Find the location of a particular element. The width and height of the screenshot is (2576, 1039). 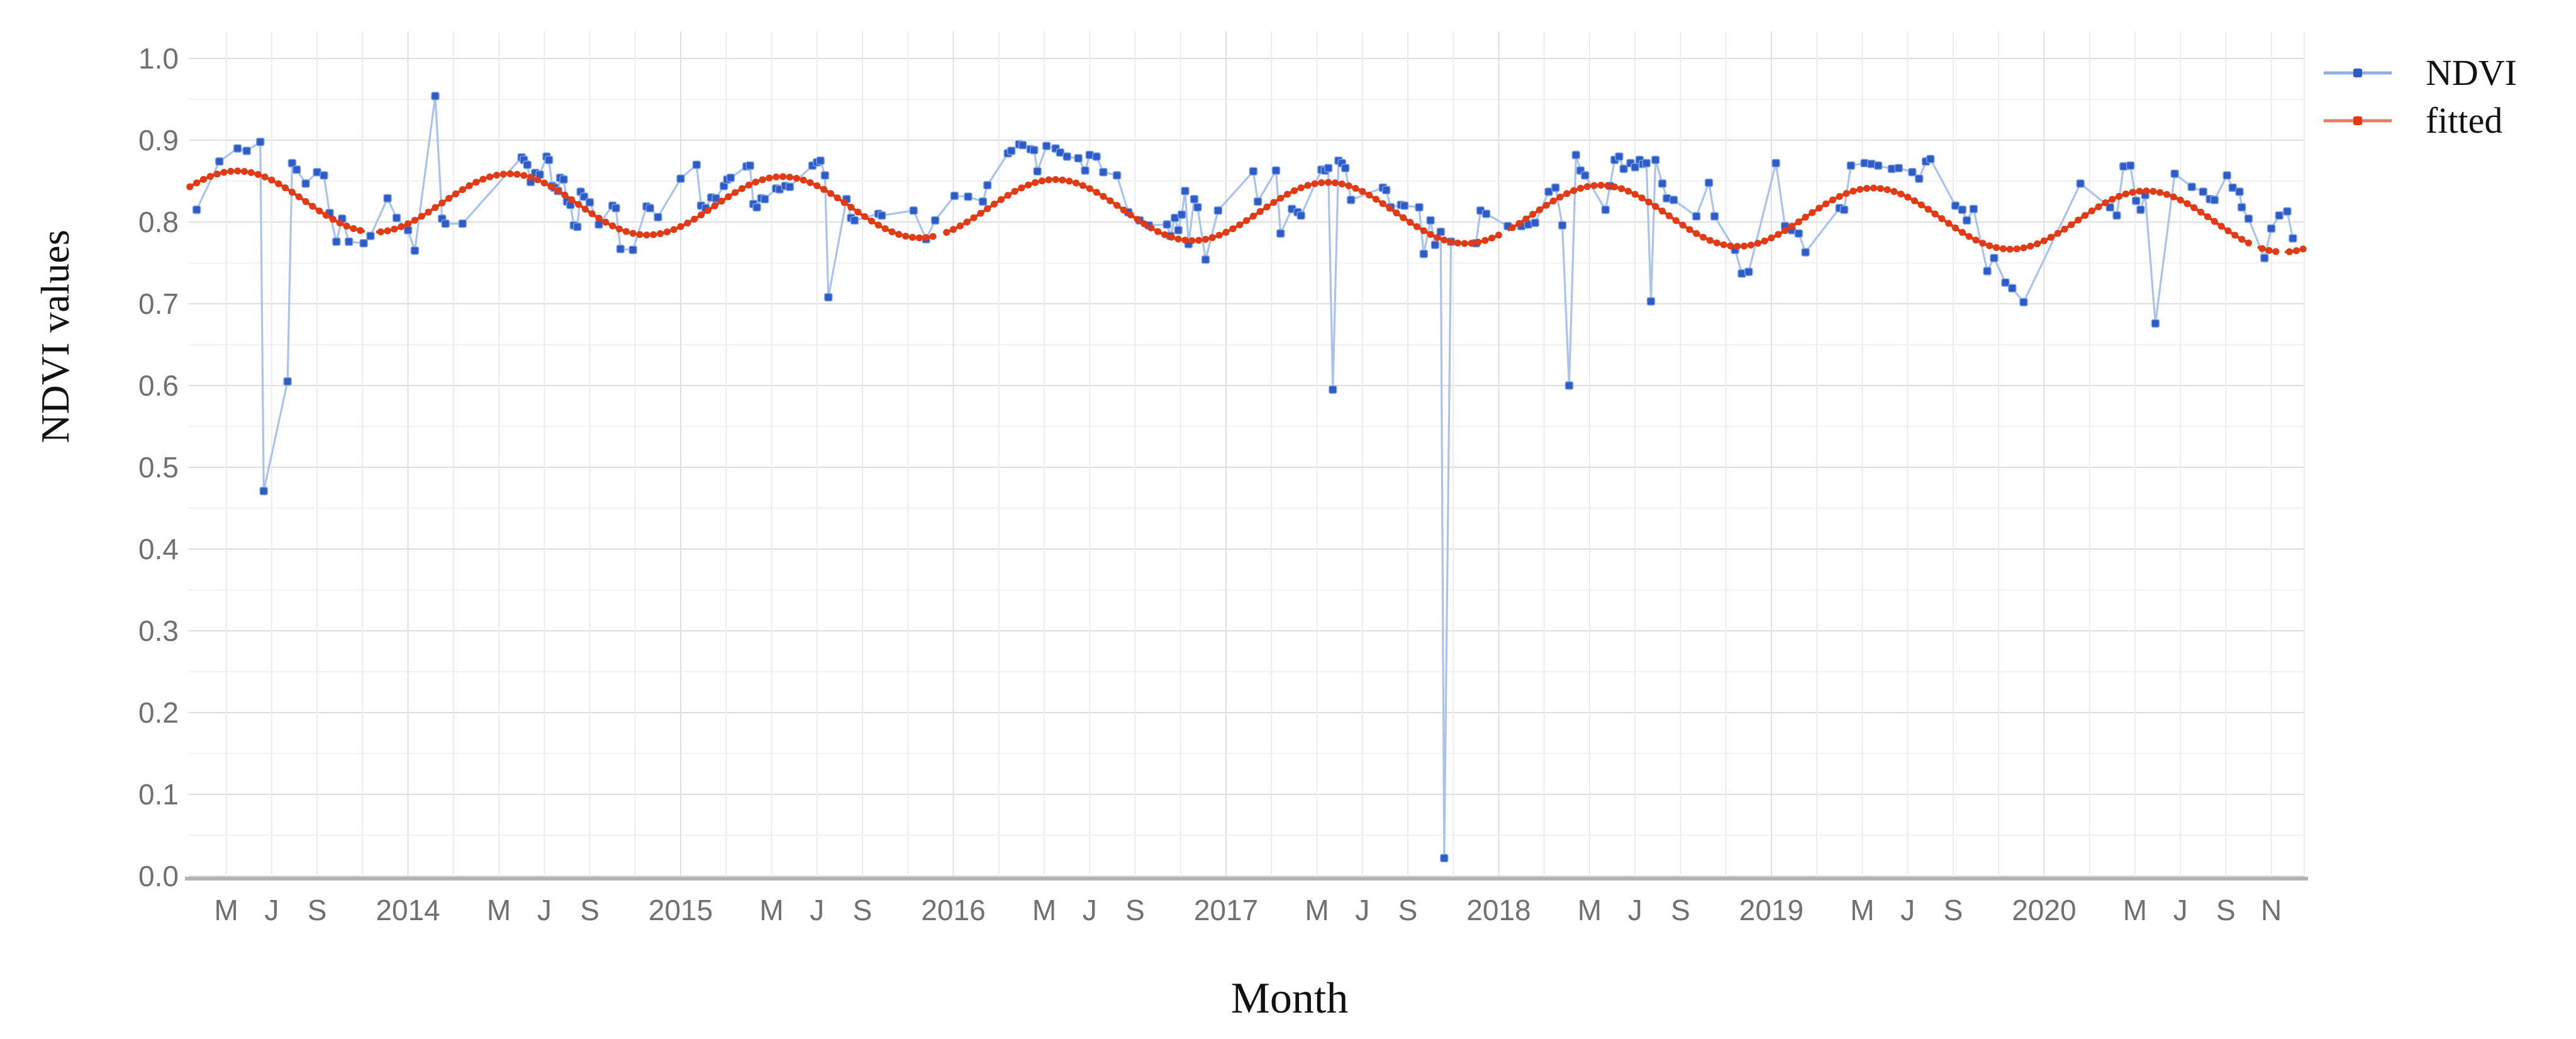

y-tick-label: 0.2 is located at coordinates (158, 712).